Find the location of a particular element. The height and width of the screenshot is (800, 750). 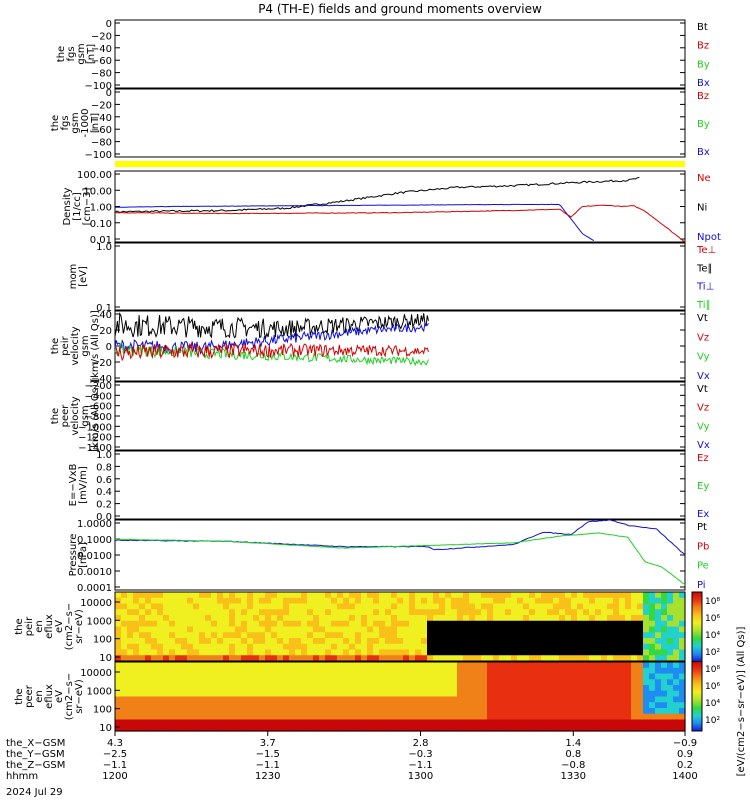

x-row-value: 3.7 is located at coordinates (268, 743).